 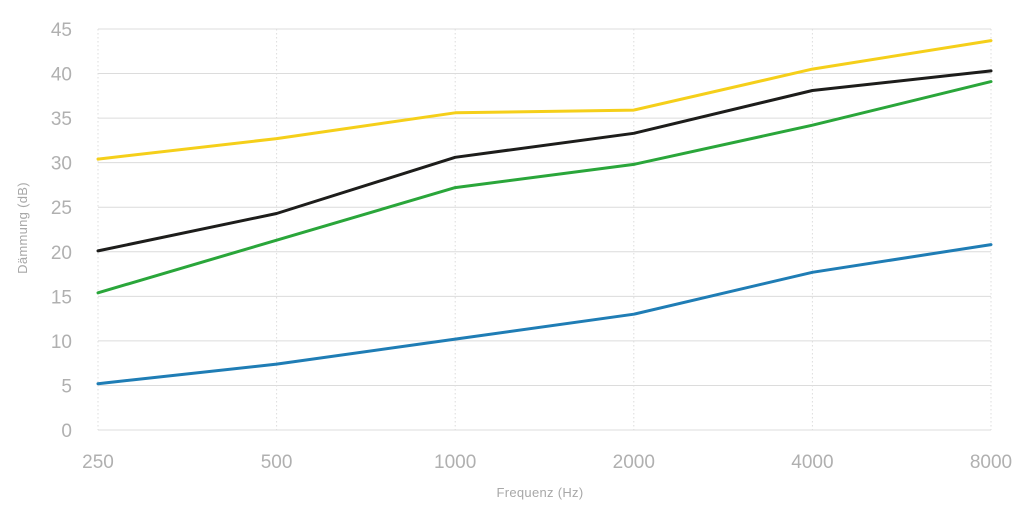 What do you see at coordinates (22, 228) in the screenshot?
I see `y-axis-title: Dämmung (dB)` at bounding box center [22, 228].